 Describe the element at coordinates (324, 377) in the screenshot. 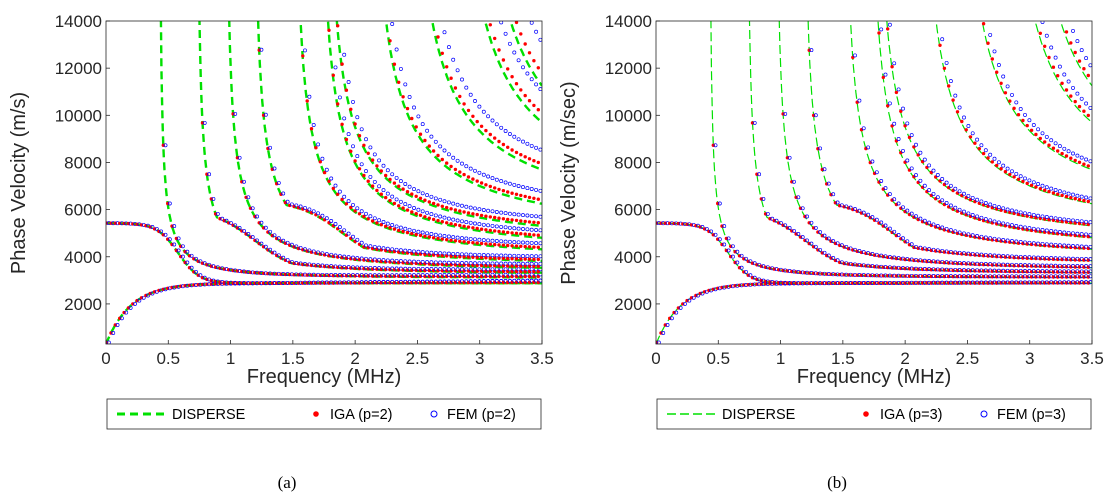

I see `x-axis-label-a: Frequency (MHz)` at that location.